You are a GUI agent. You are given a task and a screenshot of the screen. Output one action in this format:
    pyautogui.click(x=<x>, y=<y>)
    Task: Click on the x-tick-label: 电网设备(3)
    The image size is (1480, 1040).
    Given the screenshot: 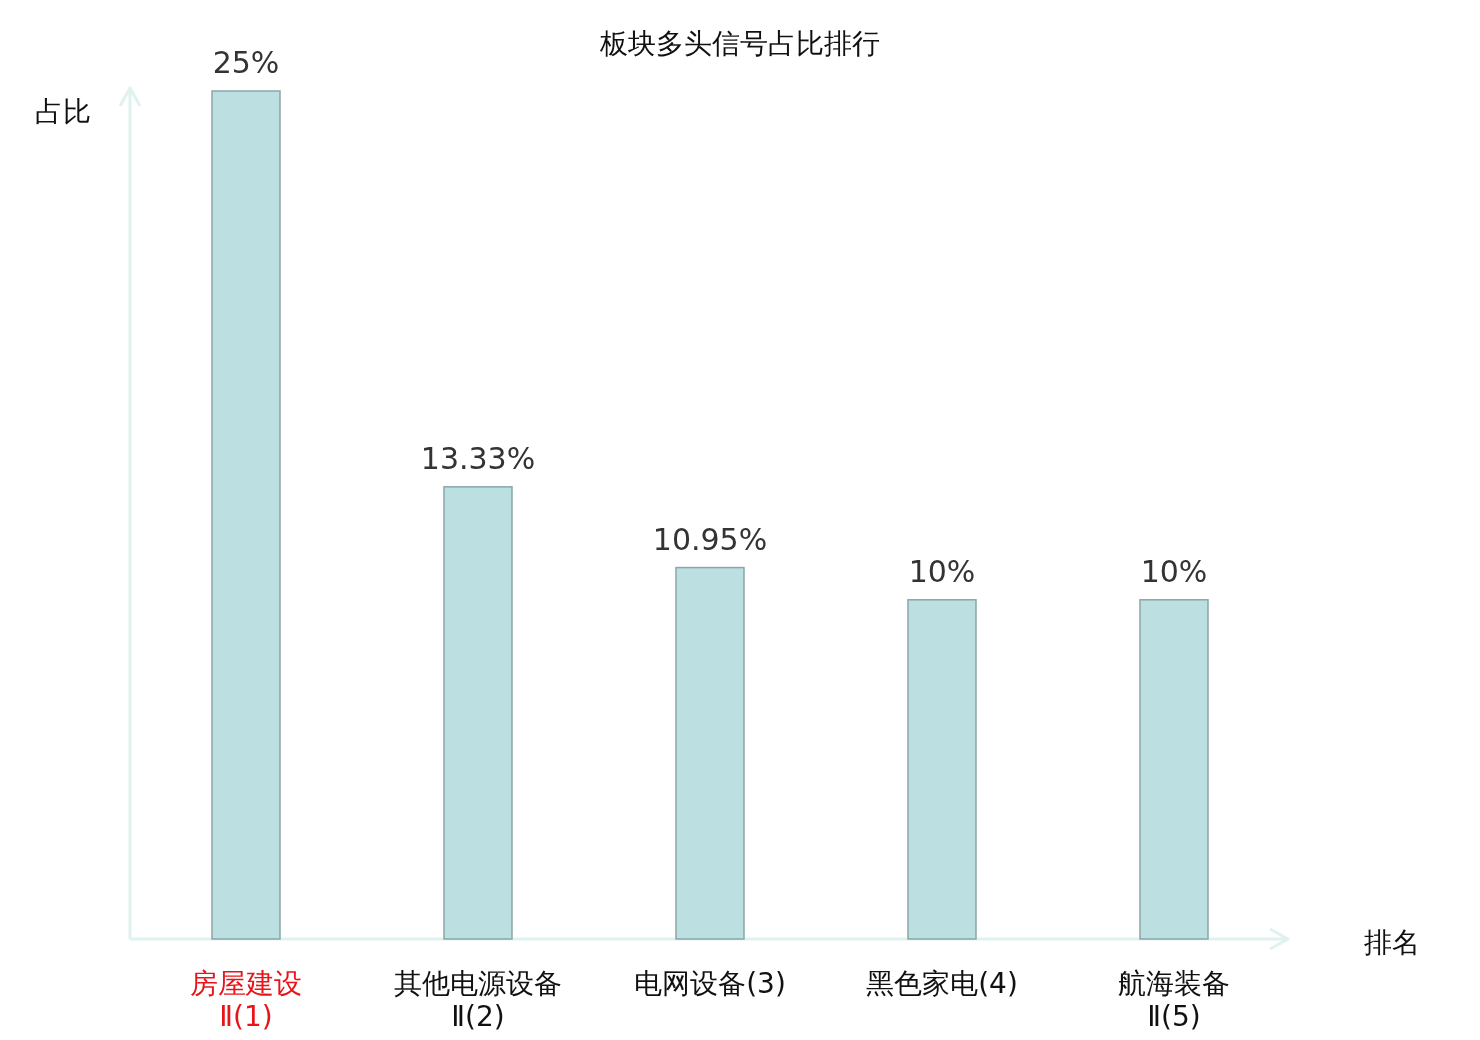 What is the action you would take?
    pyautogui.click(x=710, y=983)
    